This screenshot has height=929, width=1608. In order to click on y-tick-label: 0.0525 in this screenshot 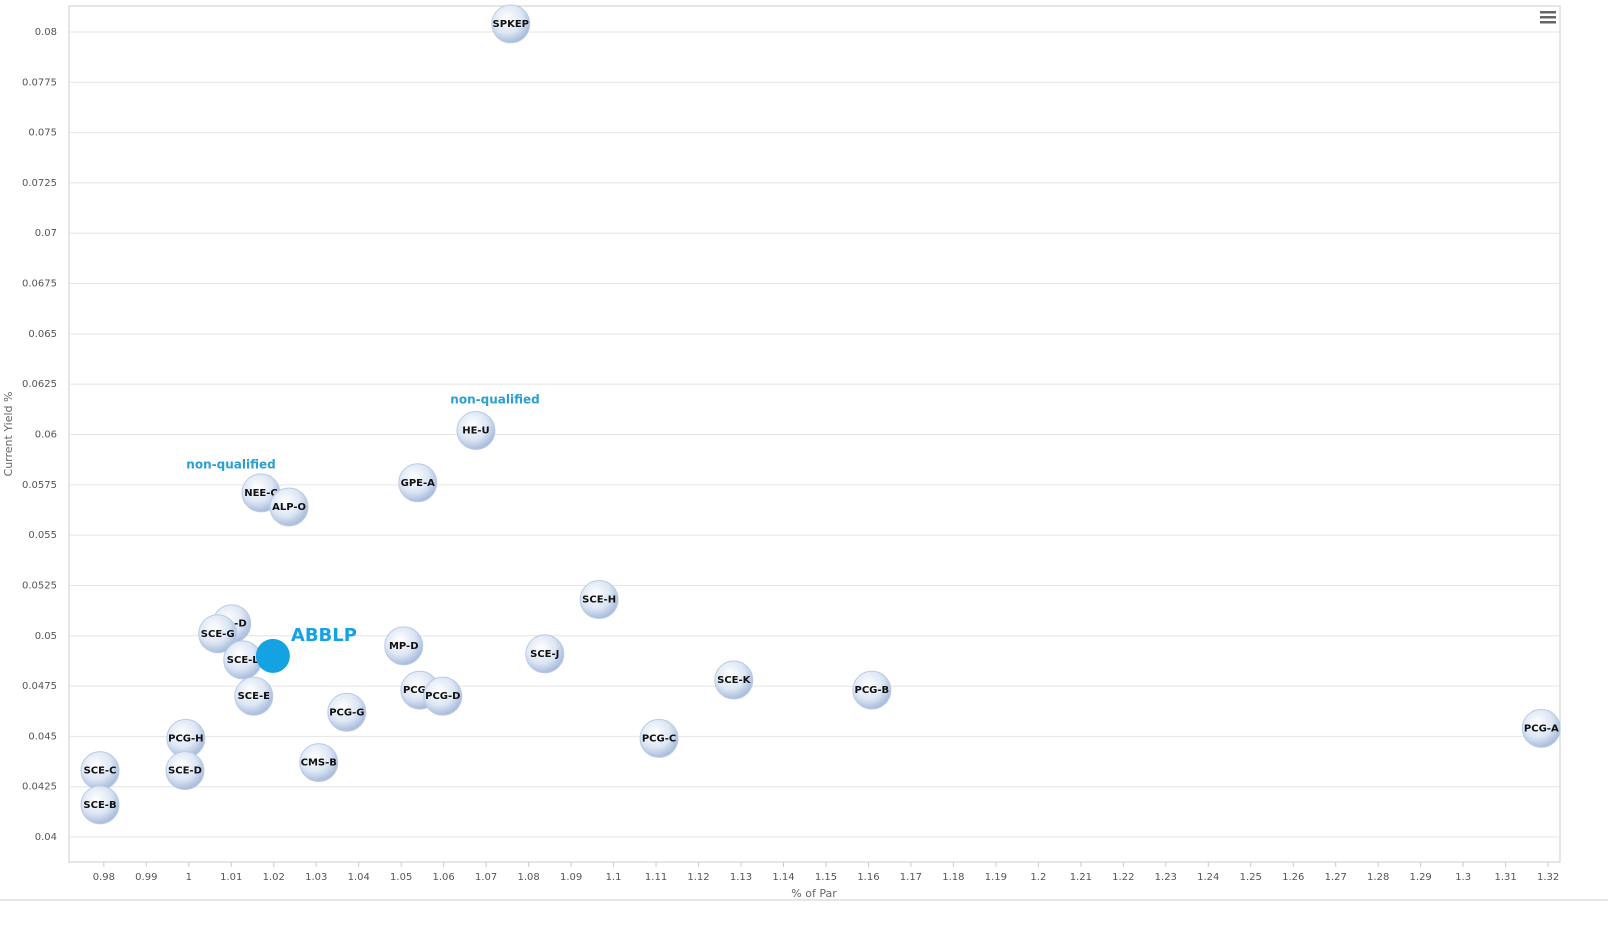, I will do `click(39, 585)`.